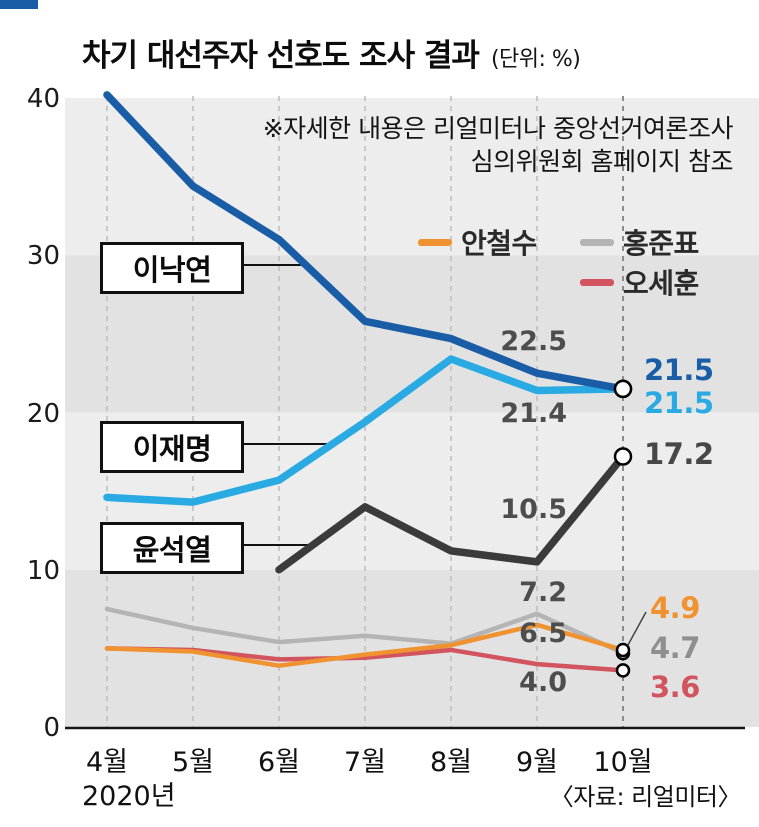 The height and width of the screenshot is (827, 759). What do you see at coordinates (675, 687) in the screenshot?
I see `end-value-oh-se-hoon: 3.6` at bounding box center [675, 687].